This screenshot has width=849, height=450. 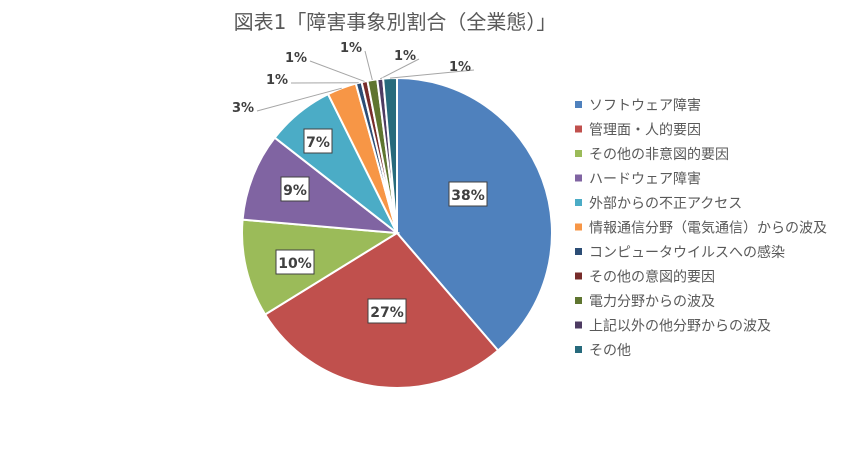 I want to click on legend-item-label: 電力分野からの波及, so click(x=652, y=302).